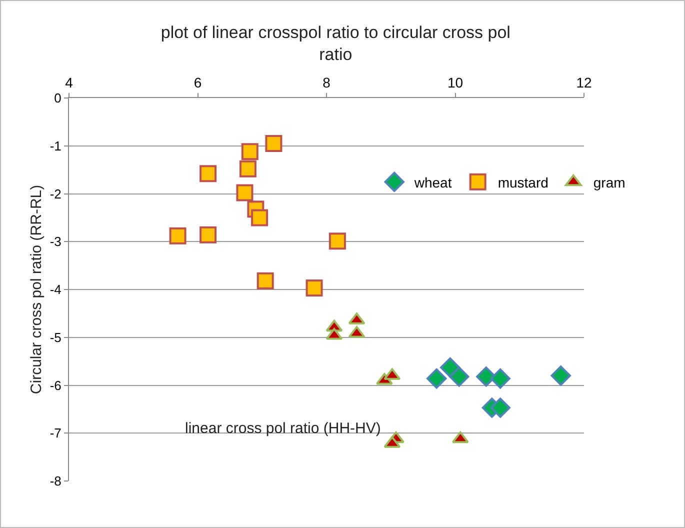  I want to click on y-tick-label: -6, so click(56, 385).